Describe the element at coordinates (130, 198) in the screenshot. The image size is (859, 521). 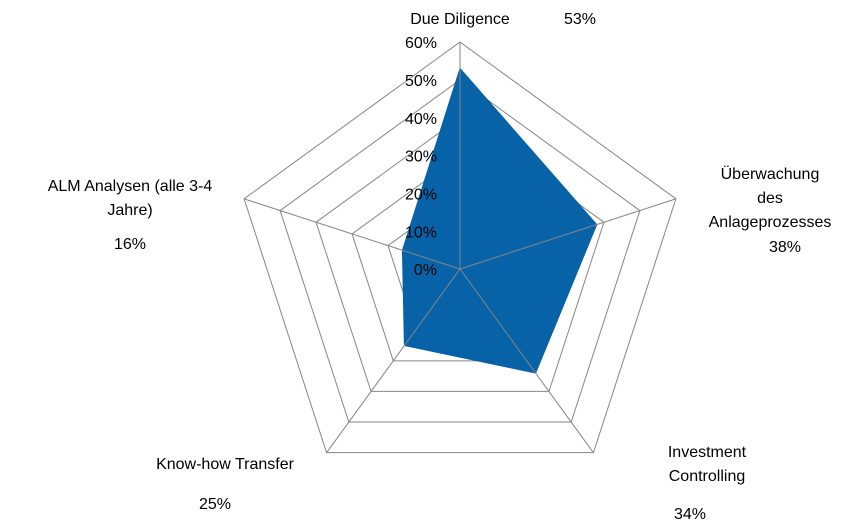
I see `category-label: ALM Analysen (alle 3-4 Jahre)` at that location.